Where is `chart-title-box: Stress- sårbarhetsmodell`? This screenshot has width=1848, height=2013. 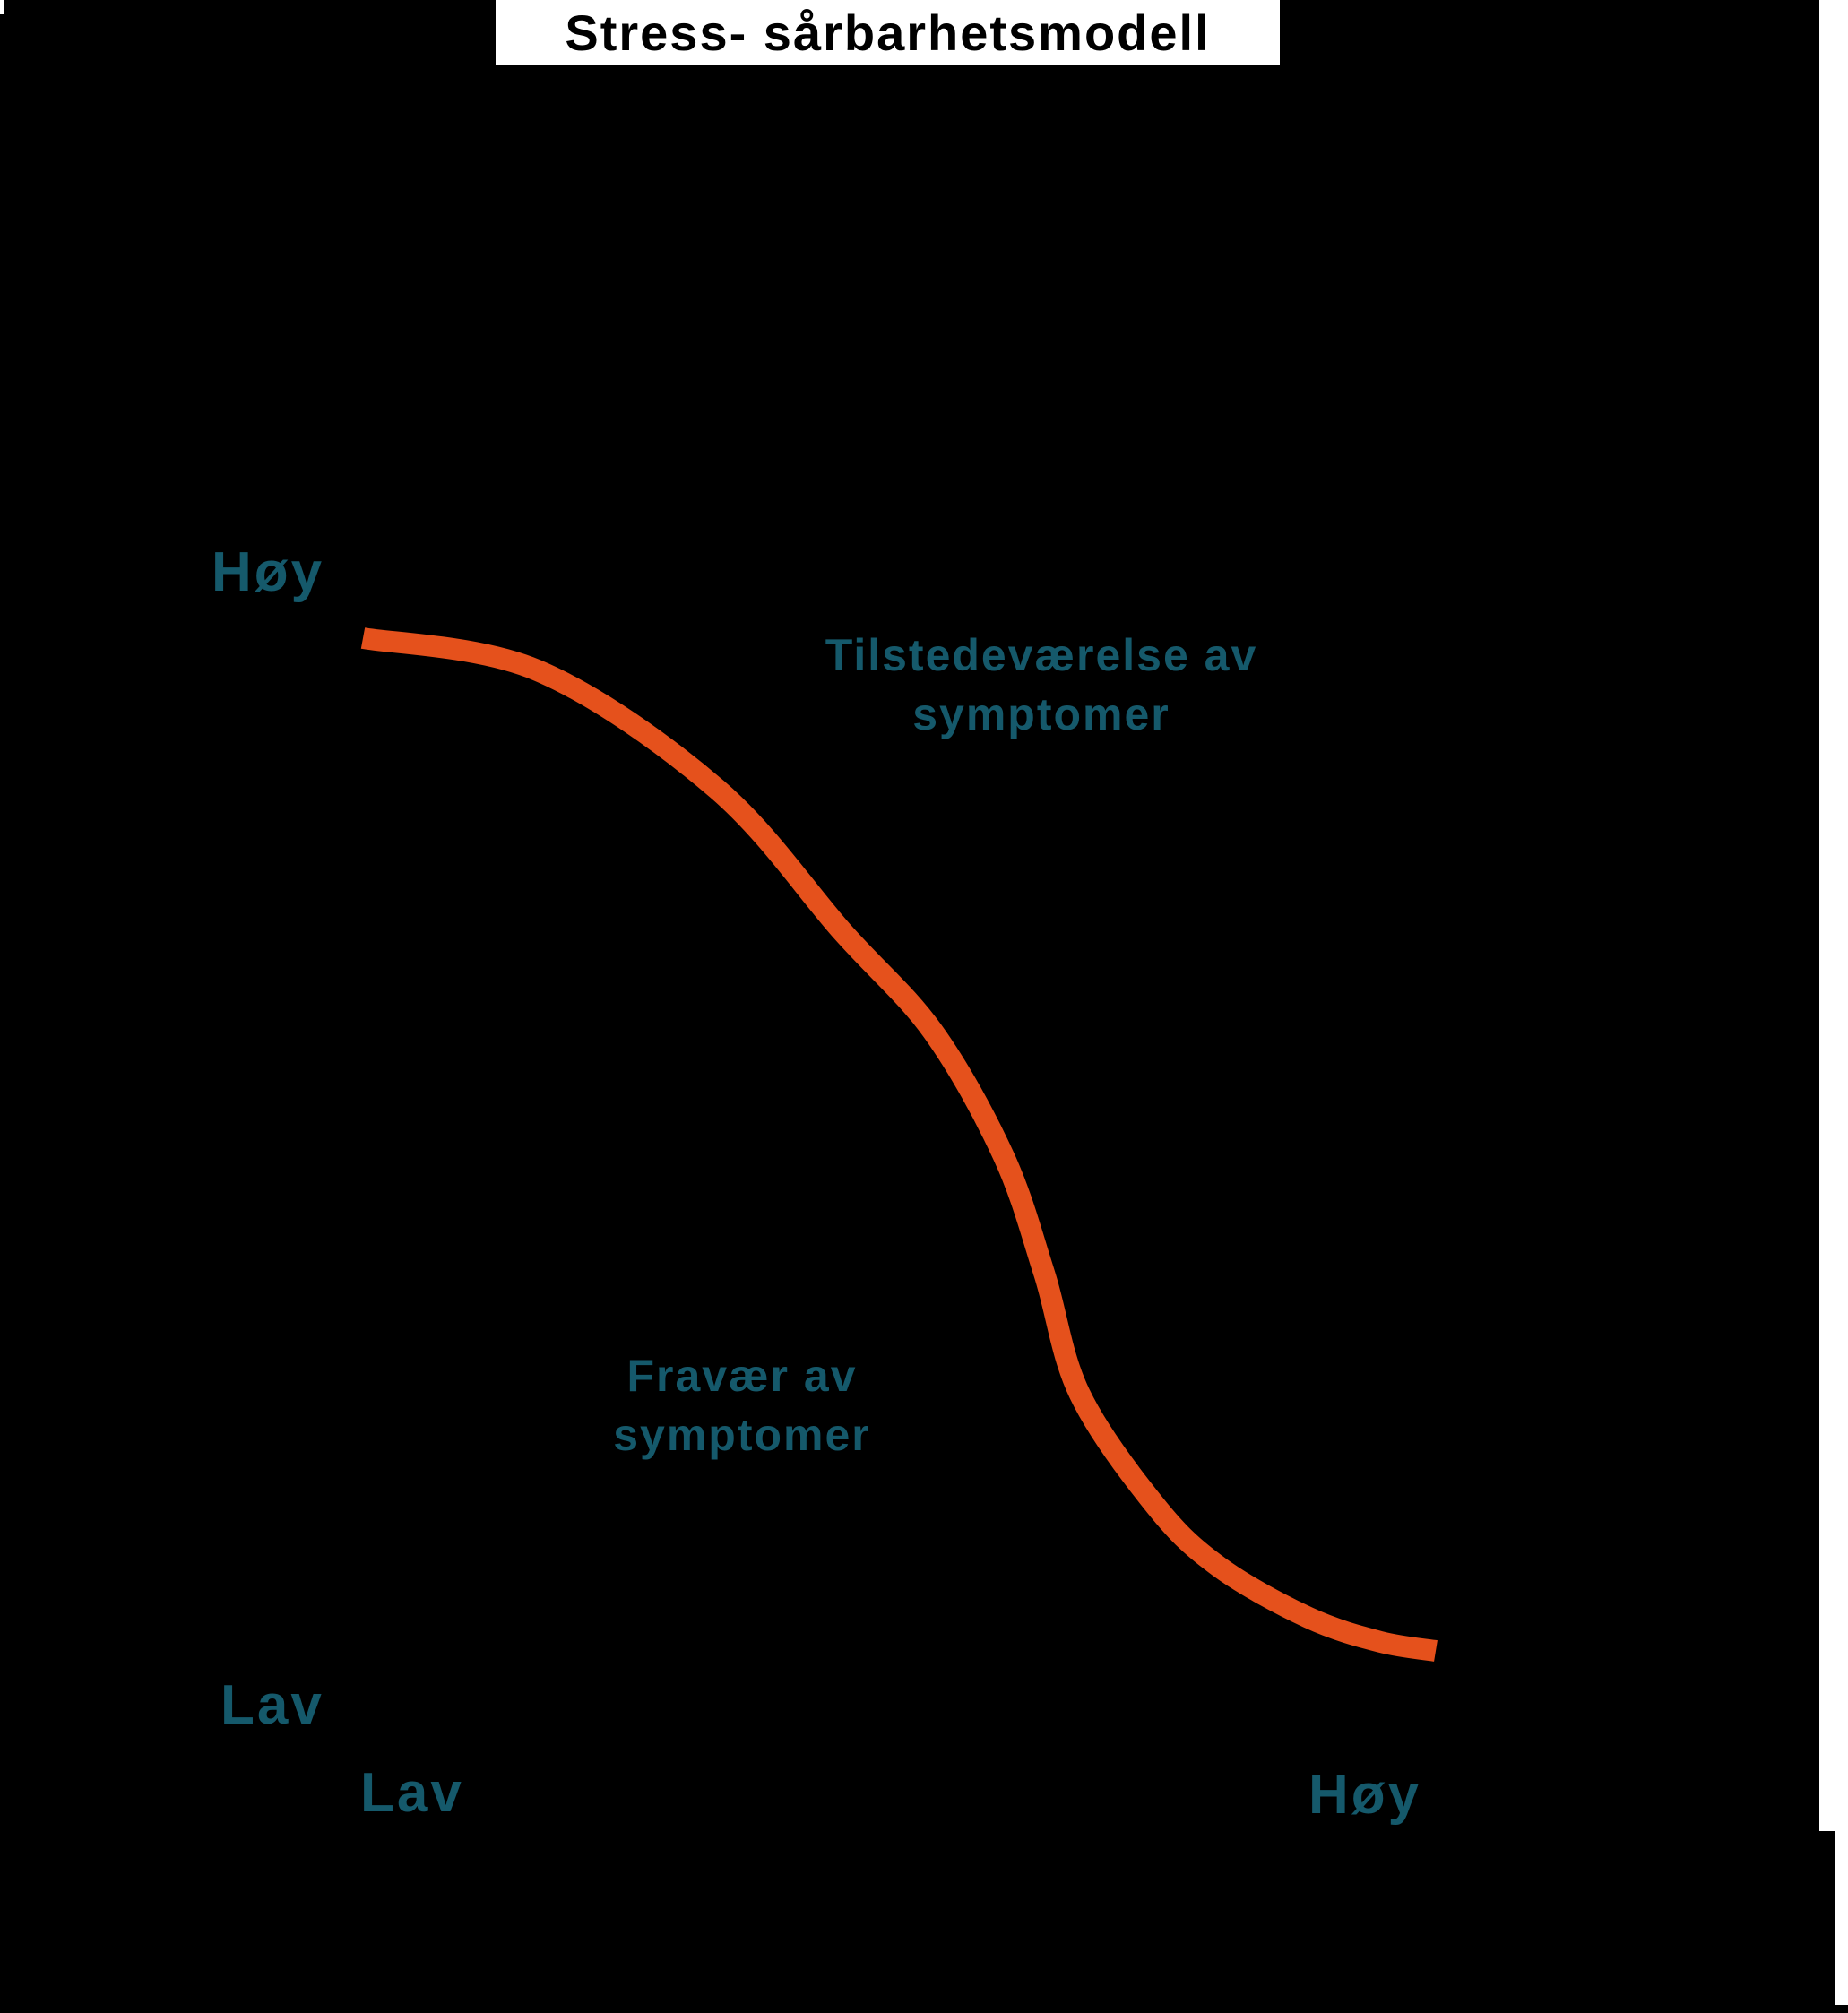
chart-title-box: Stress- sårbarhetsmodell is located at coordinates (888, 32).